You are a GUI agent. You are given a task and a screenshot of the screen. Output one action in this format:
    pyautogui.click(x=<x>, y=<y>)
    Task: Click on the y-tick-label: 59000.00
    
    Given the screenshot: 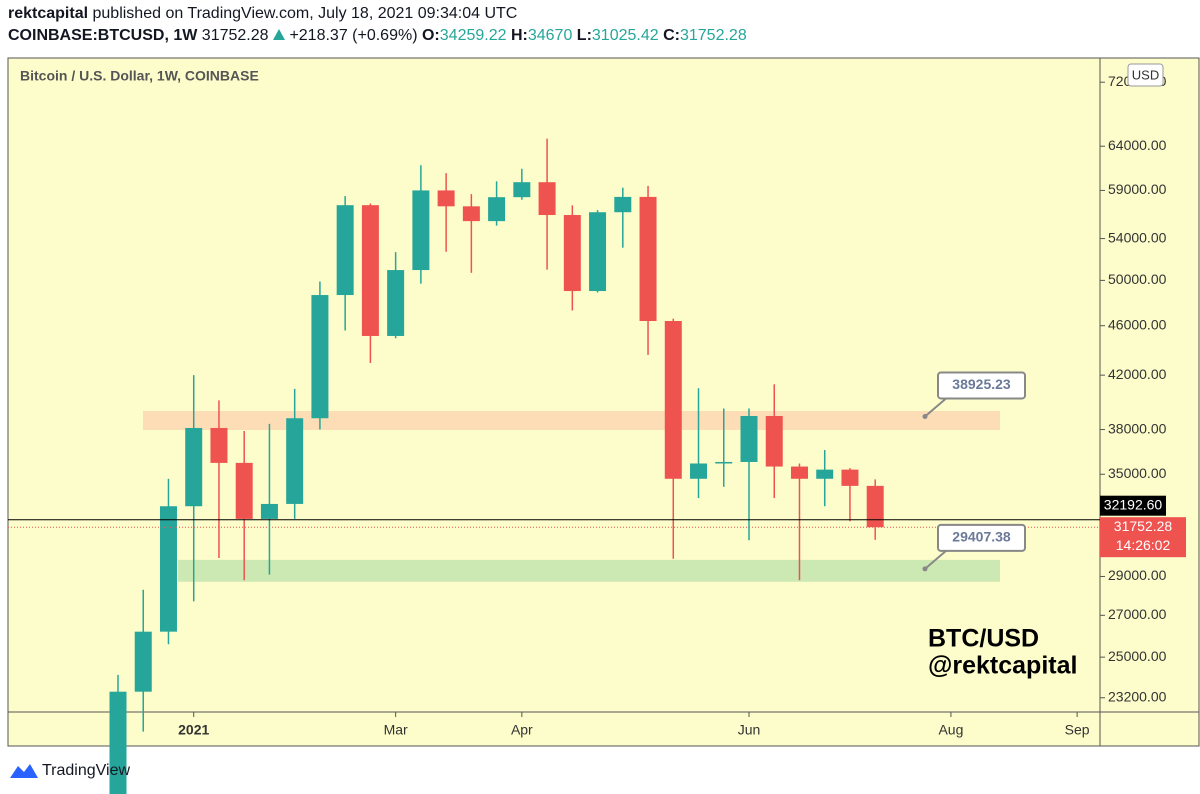 What is the action you would take?
    pyautogui.click(x=1137, y=189)
    